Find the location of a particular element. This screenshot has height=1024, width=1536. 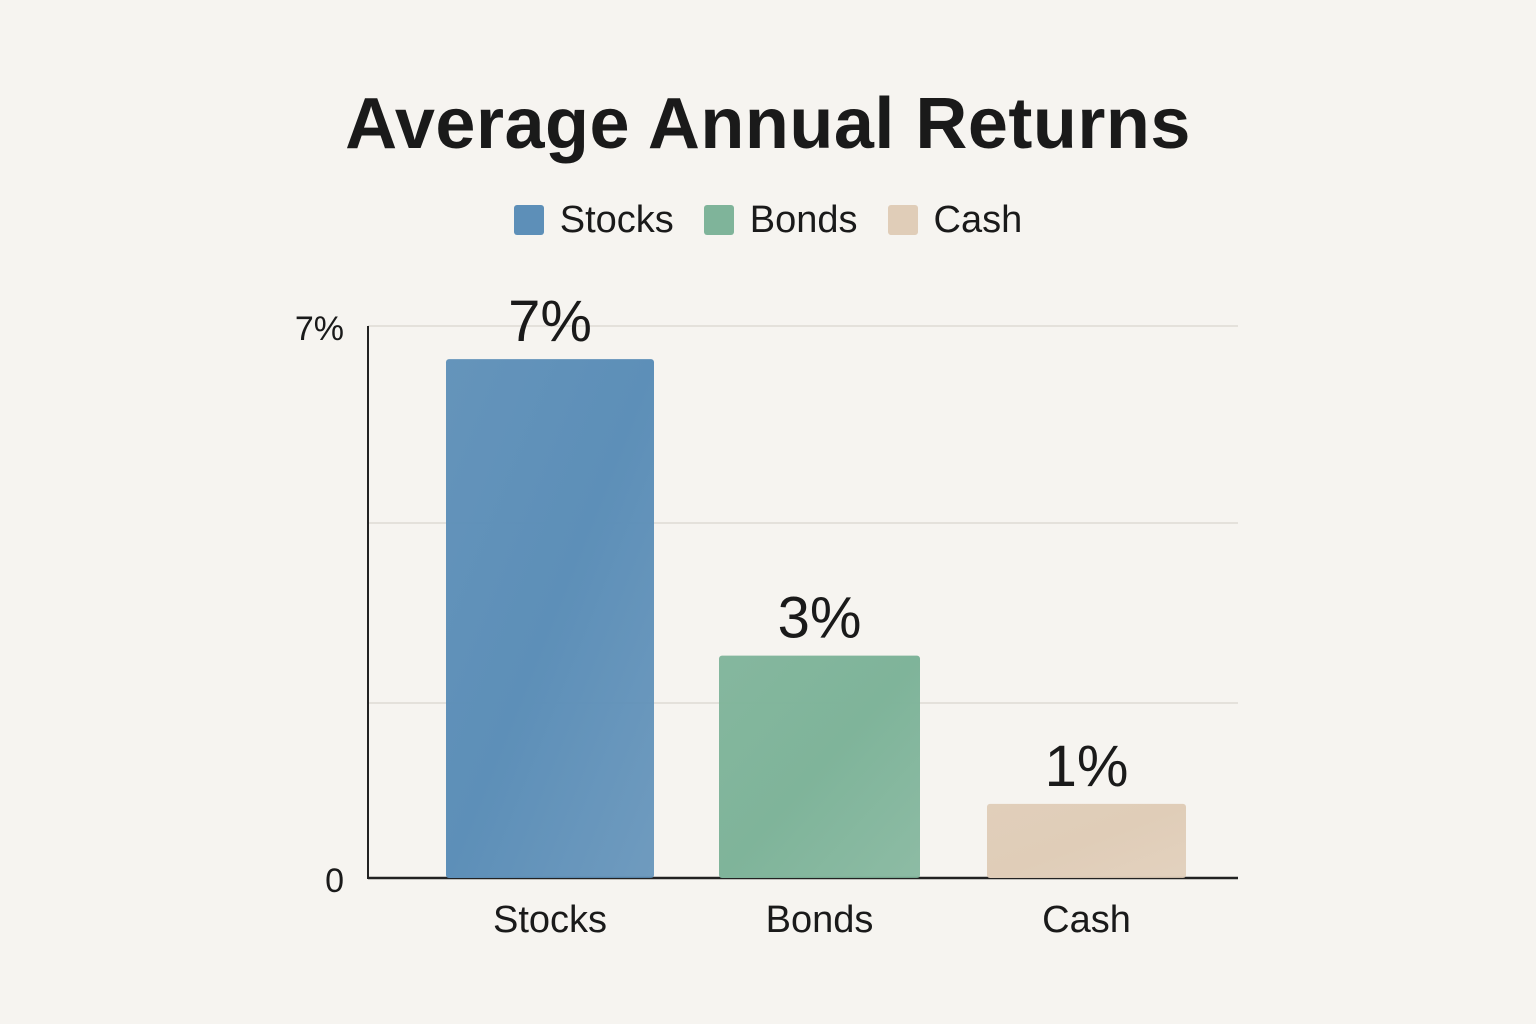

legend-swatch-cash is located at coordinates (902, 220).